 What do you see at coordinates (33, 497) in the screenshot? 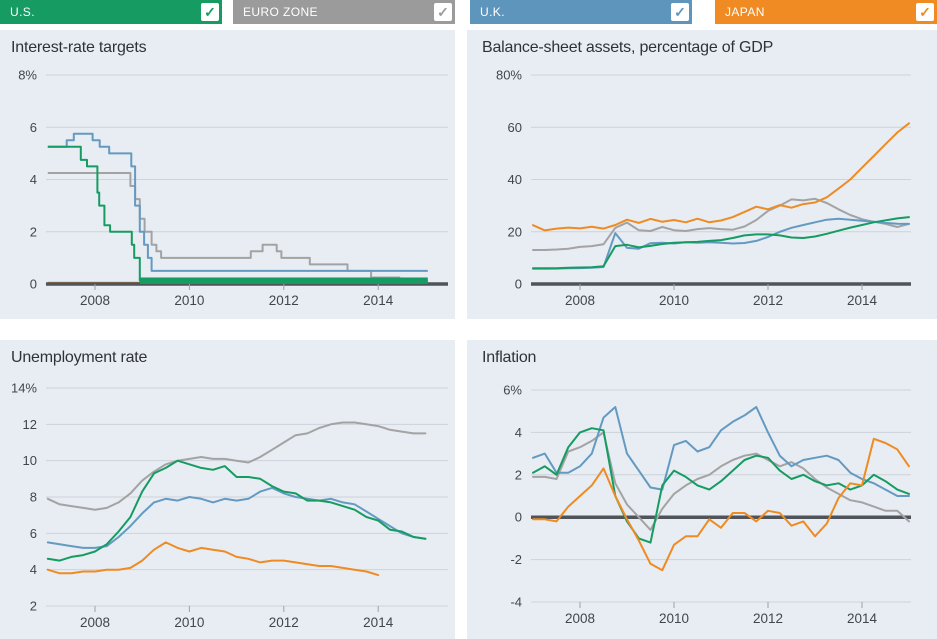
I see `svg-text: 8` at bounding box center [33, 497].